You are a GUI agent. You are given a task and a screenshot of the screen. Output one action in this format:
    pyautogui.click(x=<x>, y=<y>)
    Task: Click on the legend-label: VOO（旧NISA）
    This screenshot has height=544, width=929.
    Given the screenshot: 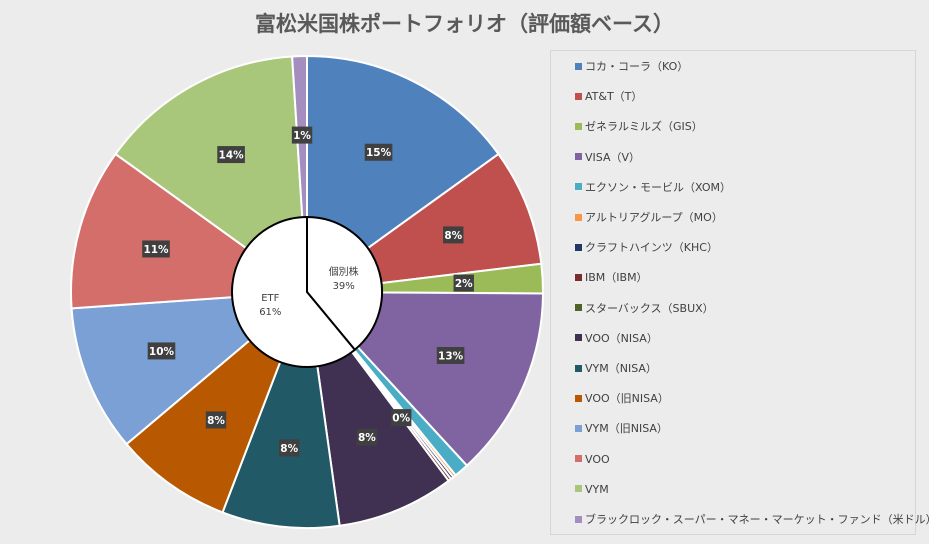 What is the action you would take?
    pyautogui.click(x=627, y=399)
    